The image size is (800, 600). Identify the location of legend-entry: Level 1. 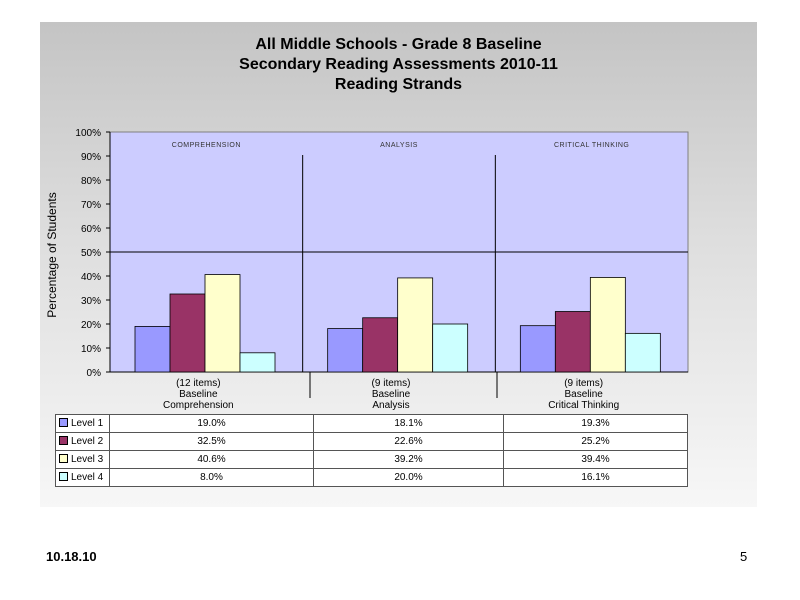
(82, 423).